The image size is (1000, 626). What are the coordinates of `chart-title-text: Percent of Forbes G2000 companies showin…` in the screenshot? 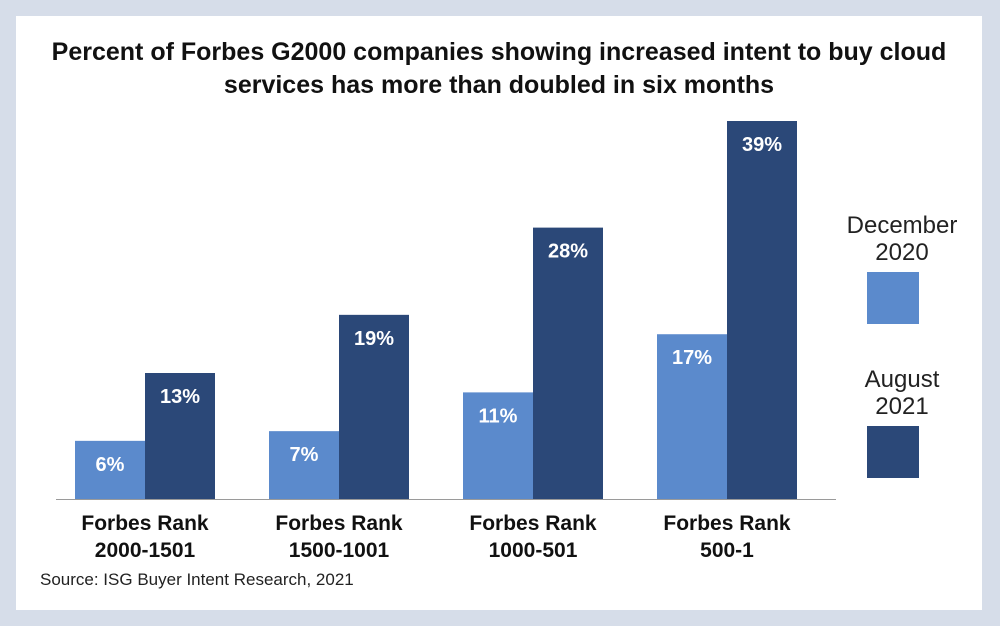 It's located at (499, 68).